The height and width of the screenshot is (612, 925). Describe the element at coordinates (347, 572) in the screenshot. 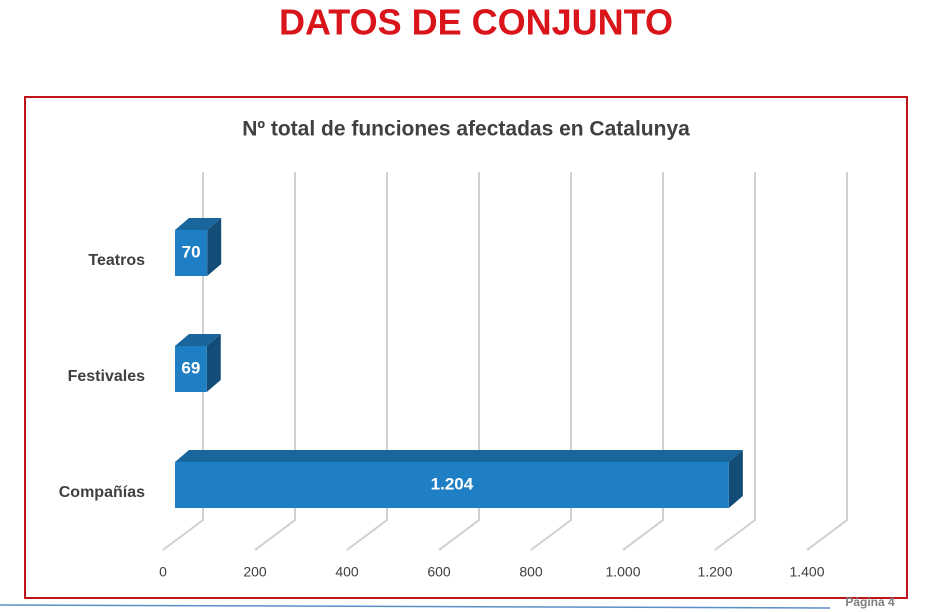

I see `x-tick-label: 400` at that location.